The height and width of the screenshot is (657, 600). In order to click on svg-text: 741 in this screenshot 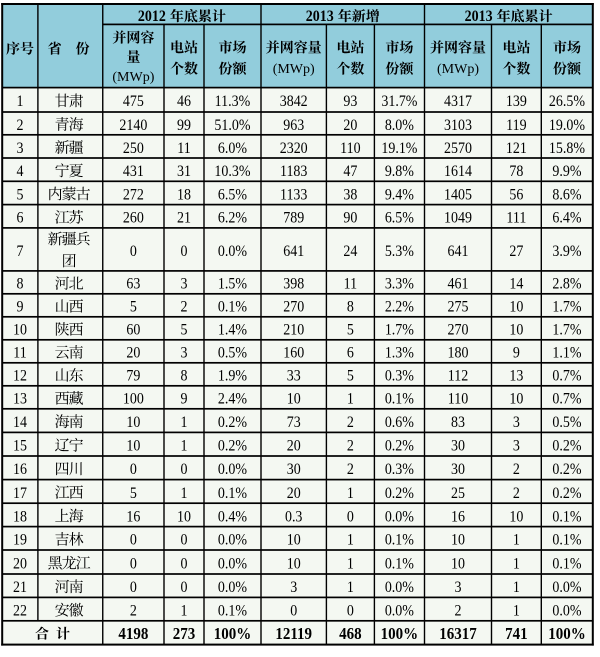, I will do `click(516, 634)`.